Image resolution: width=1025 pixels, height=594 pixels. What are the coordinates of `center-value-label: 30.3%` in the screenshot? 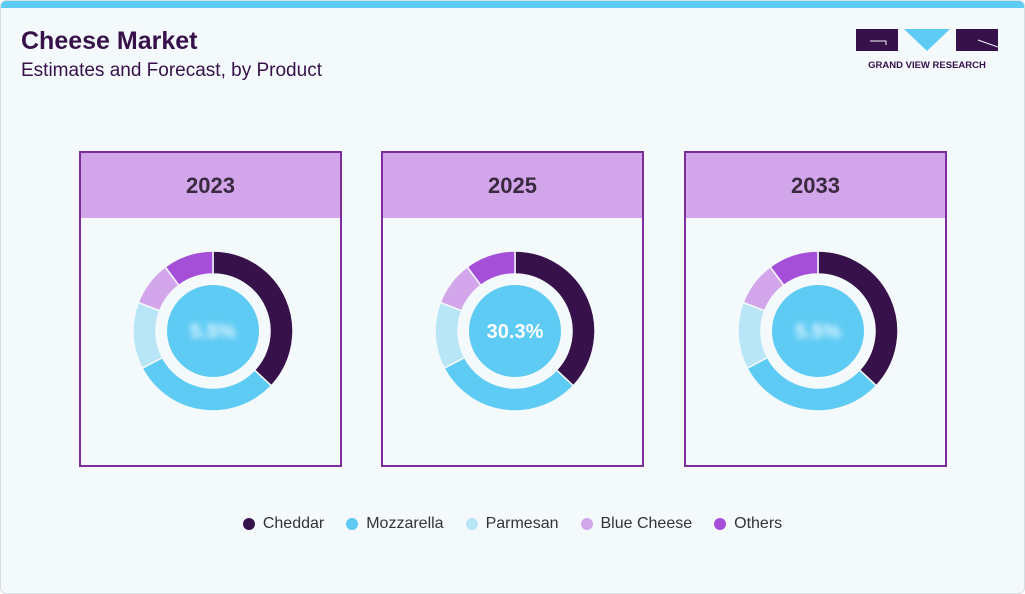 It's located at (515, 332).